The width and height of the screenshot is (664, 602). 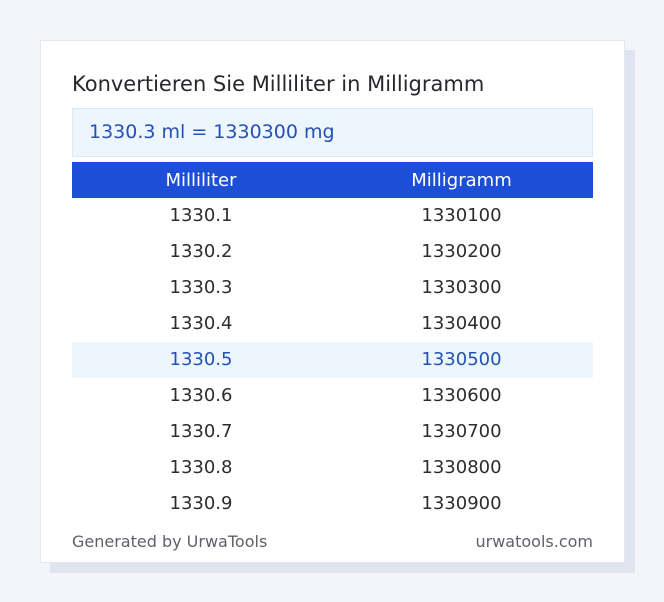 What do you see at coordinates (201, 215) in the screenshot?
I see `cell-milliliter: 1330.1` at bounding box center [201, 215].